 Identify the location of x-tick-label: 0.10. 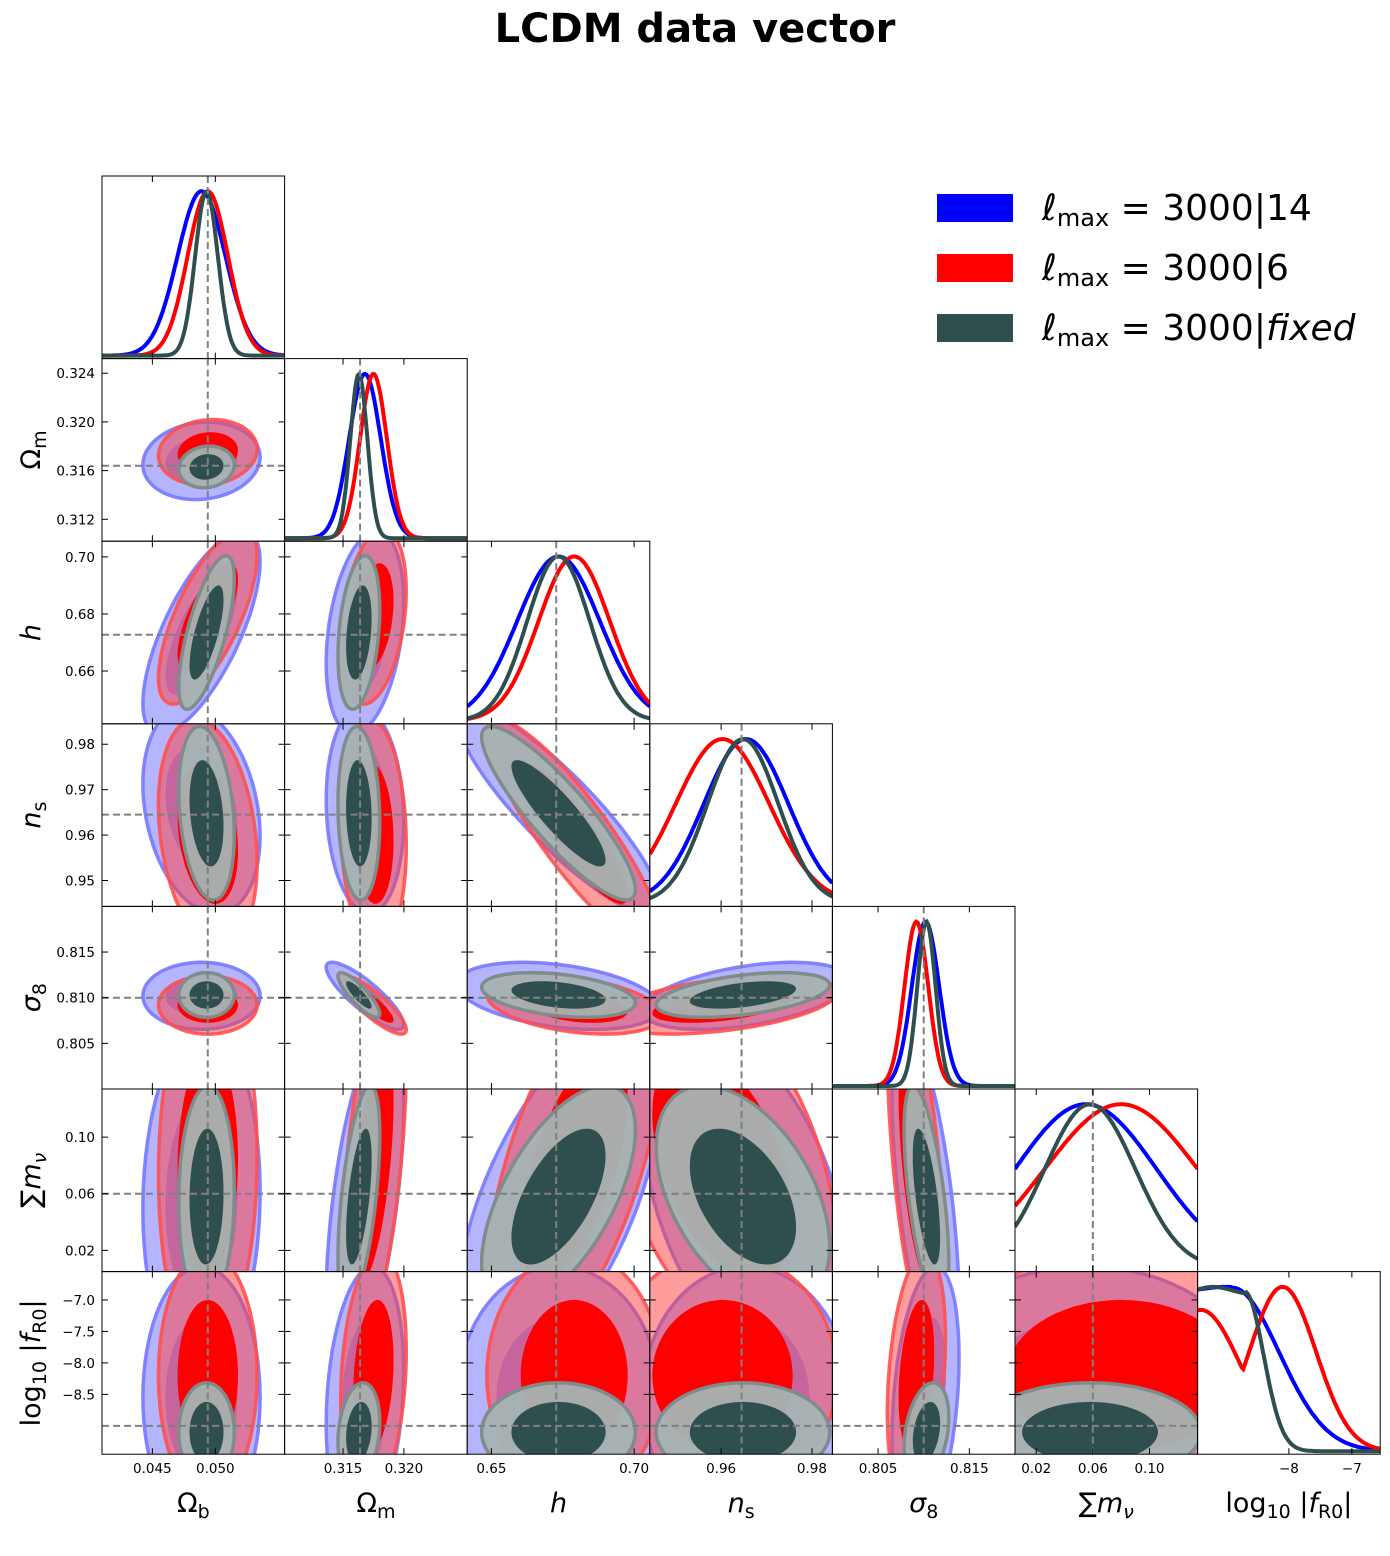
(1149, 1469).